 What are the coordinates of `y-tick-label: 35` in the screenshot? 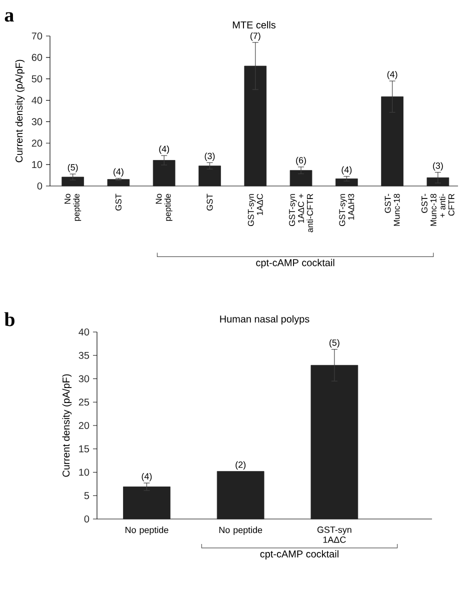 It's located at (84, 355).